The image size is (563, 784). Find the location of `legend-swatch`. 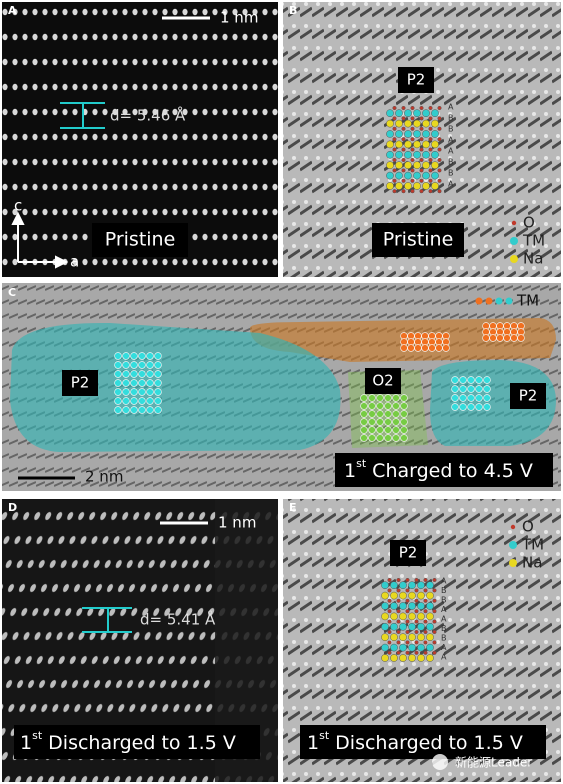

legend-swatch is located at coordinates (513, 563).